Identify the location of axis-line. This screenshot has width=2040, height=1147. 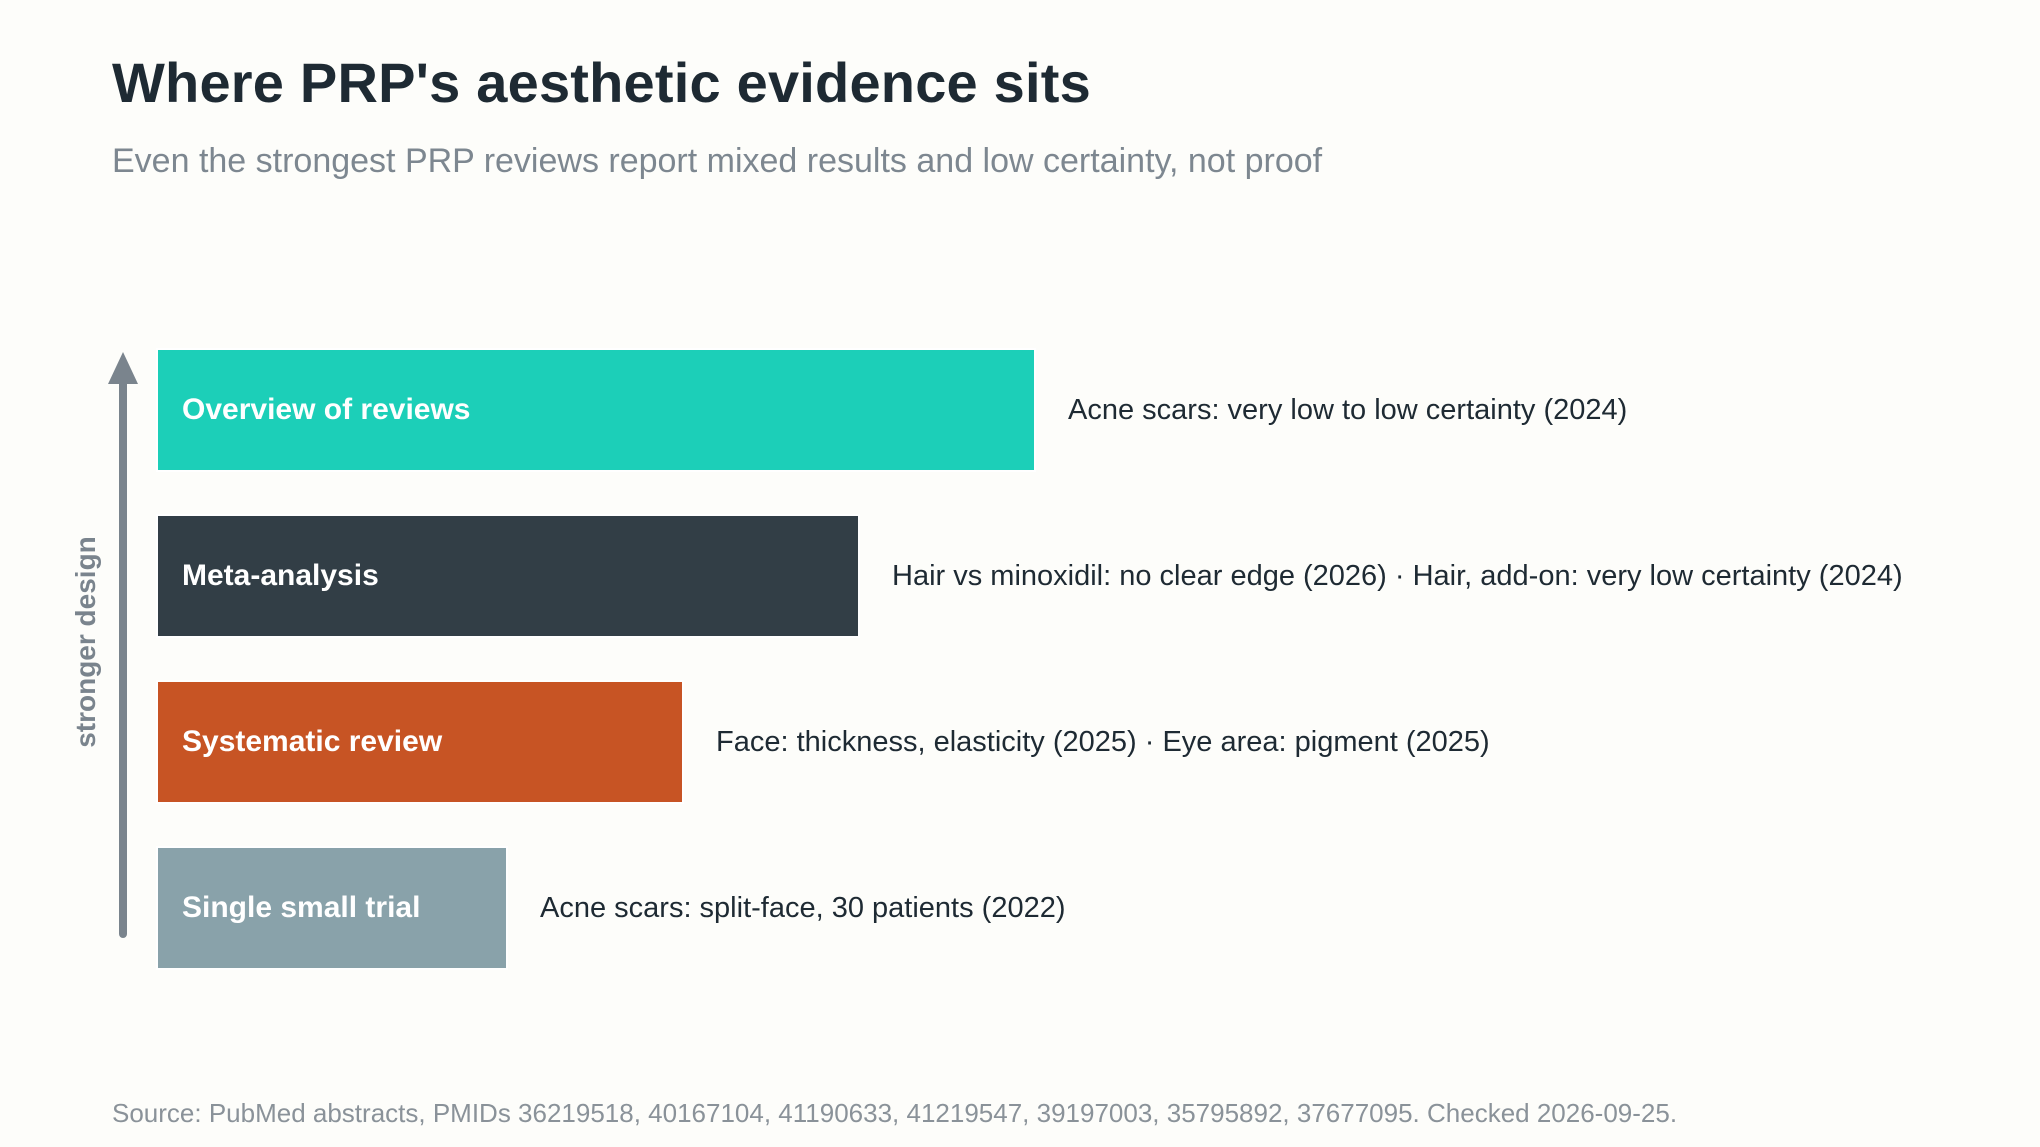
(123, 658).